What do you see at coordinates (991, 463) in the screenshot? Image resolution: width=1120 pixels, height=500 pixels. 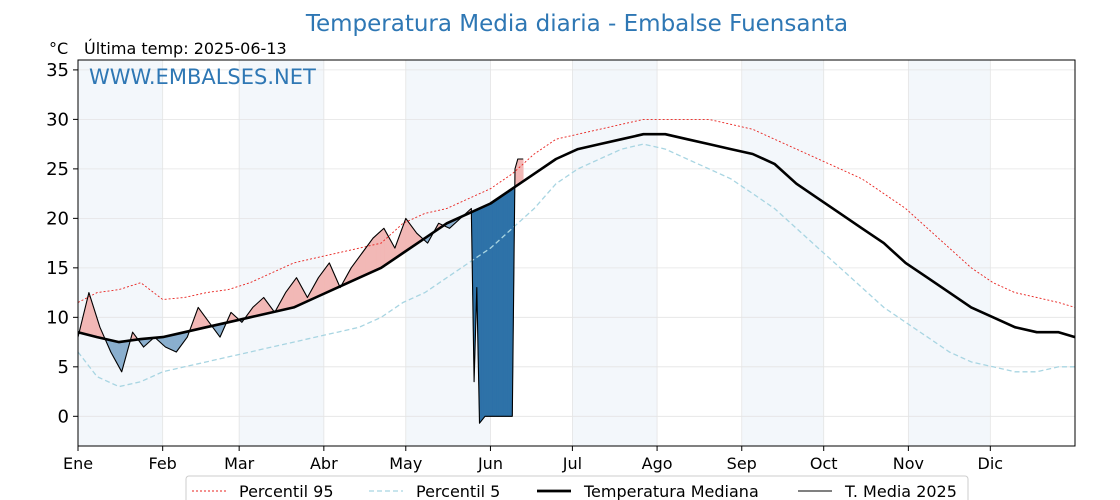 I see `x-tick-label: Dic` at bounding box center [991, 463].